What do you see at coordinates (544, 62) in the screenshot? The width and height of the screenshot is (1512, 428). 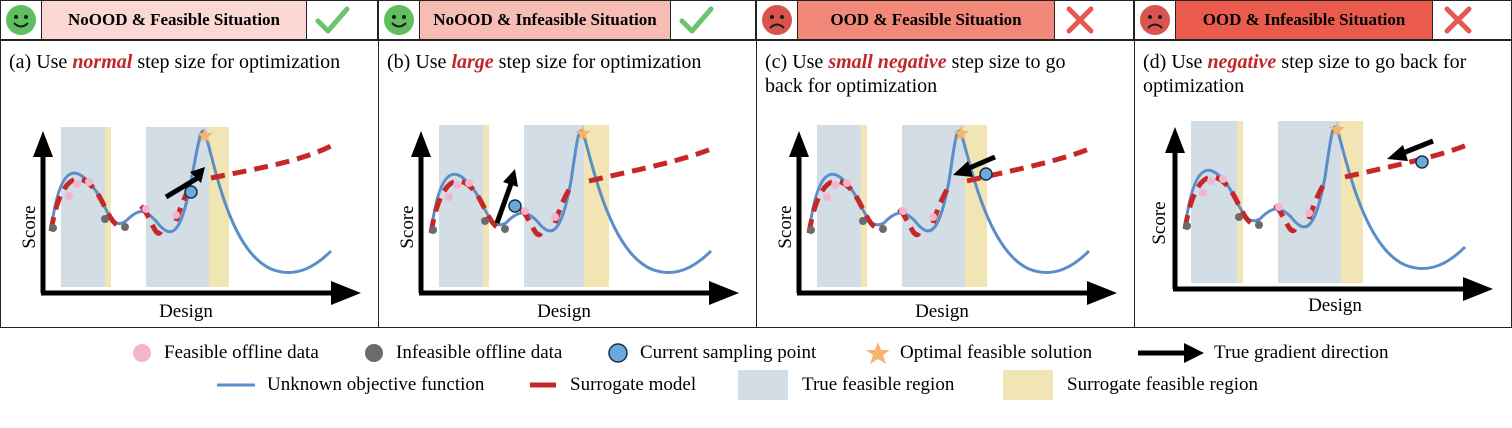 I see `panel-caption: (b) Use large step size for optimization` at bounding box center [544, 62].